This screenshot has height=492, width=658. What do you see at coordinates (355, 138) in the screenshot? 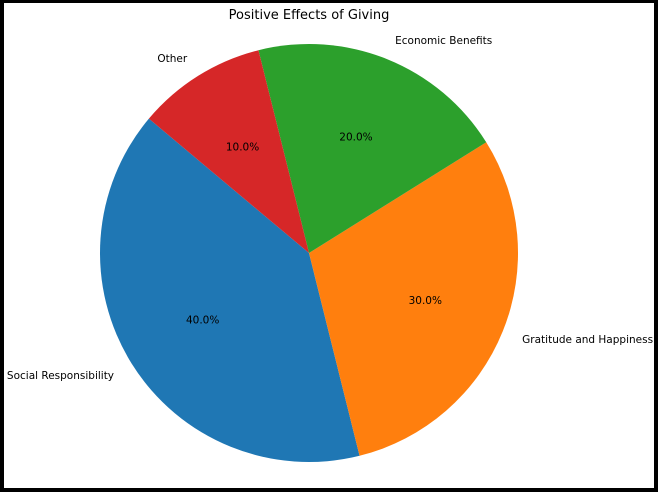
I see `pie-percent-label-economic-benefits: 20.0%` at bounding box center [355, 138].